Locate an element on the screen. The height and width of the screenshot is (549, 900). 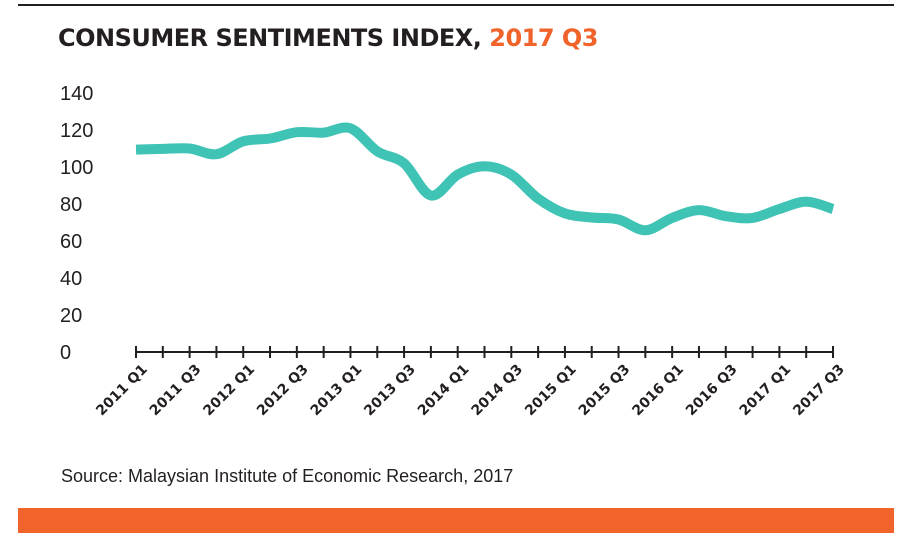
bottom-accent-bar is located at coordinates (456, 520).